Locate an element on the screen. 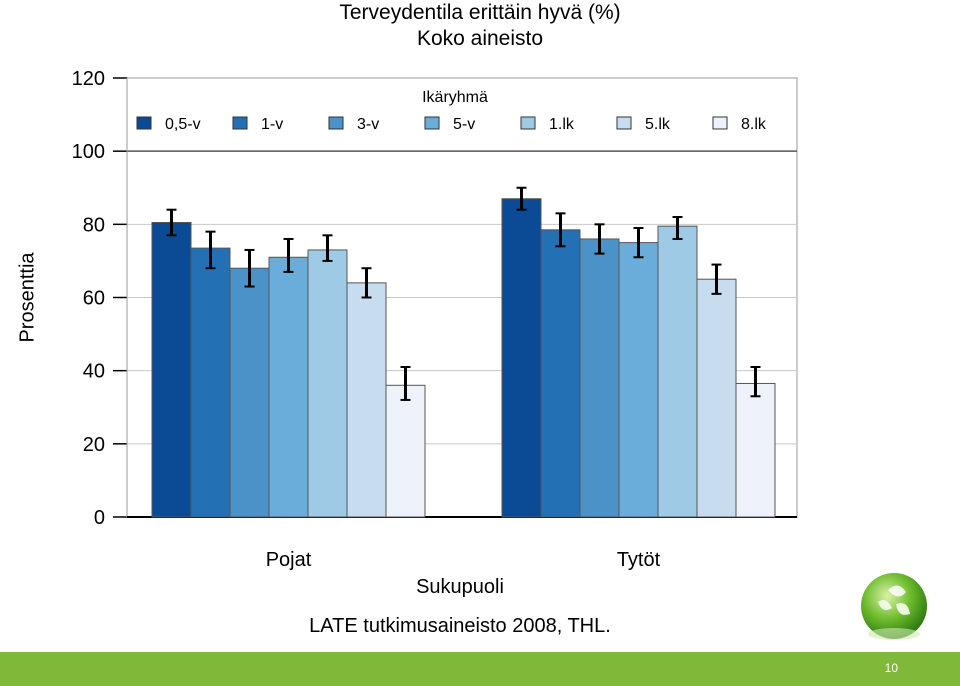 This screenshot has height=686, width=960. y-tick-label: 100 is located at coordinates (88, 152).